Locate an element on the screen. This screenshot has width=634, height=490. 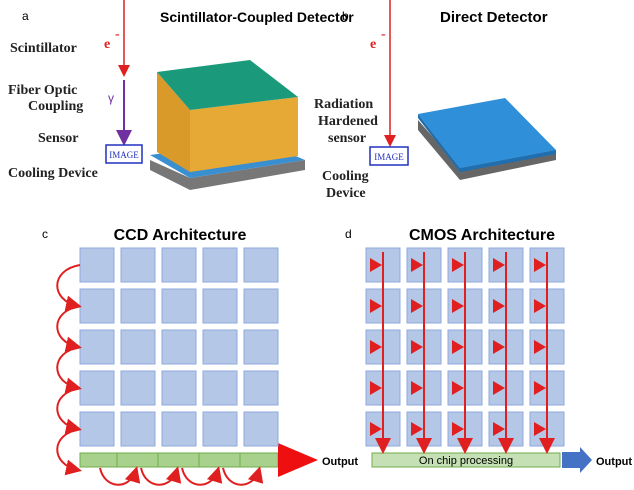
label: sensor is located at coordinates (347, 138).